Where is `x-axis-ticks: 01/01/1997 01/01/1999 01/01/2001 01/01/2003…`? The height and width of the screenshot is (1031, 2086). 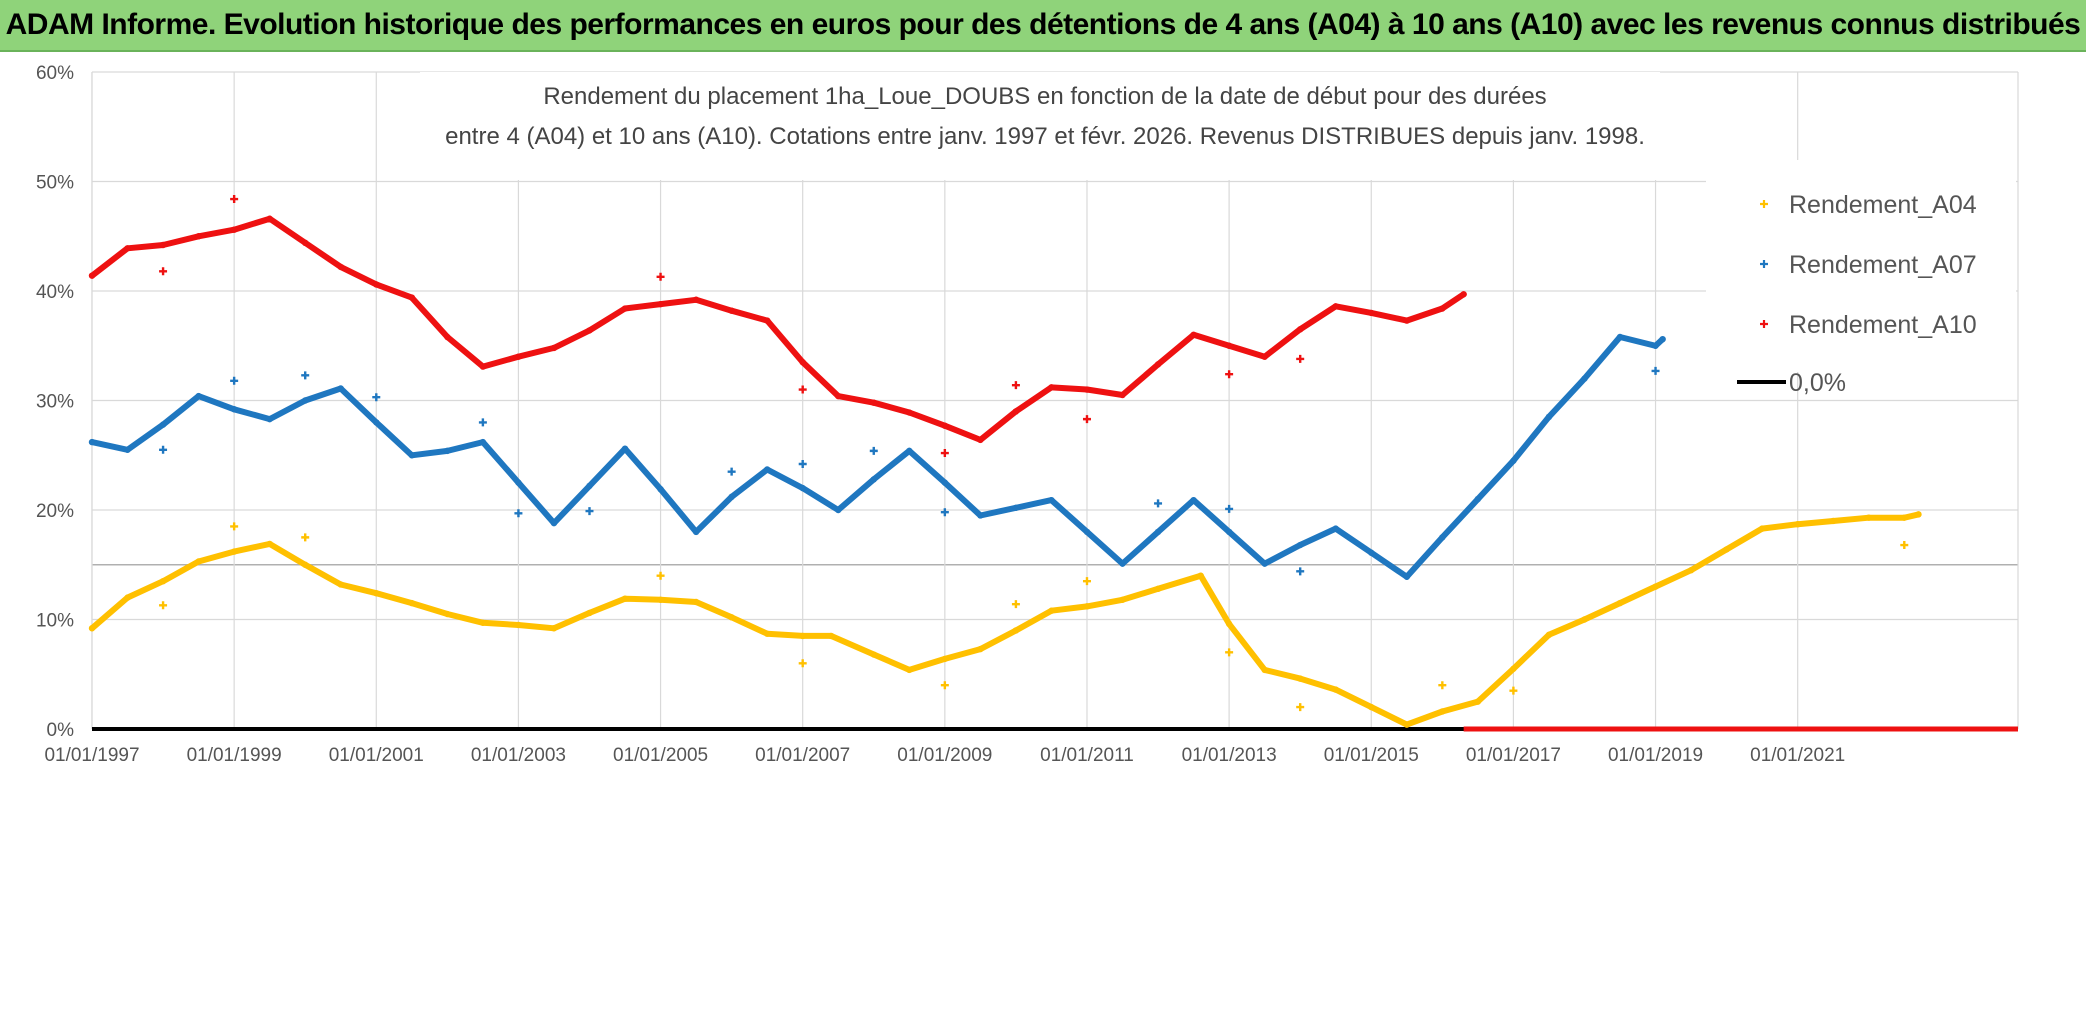 x-axis-ticks: 01/01/1997 01/01/1999 01/01/2001 01/01/2003… is located at coordinates (944, 755).